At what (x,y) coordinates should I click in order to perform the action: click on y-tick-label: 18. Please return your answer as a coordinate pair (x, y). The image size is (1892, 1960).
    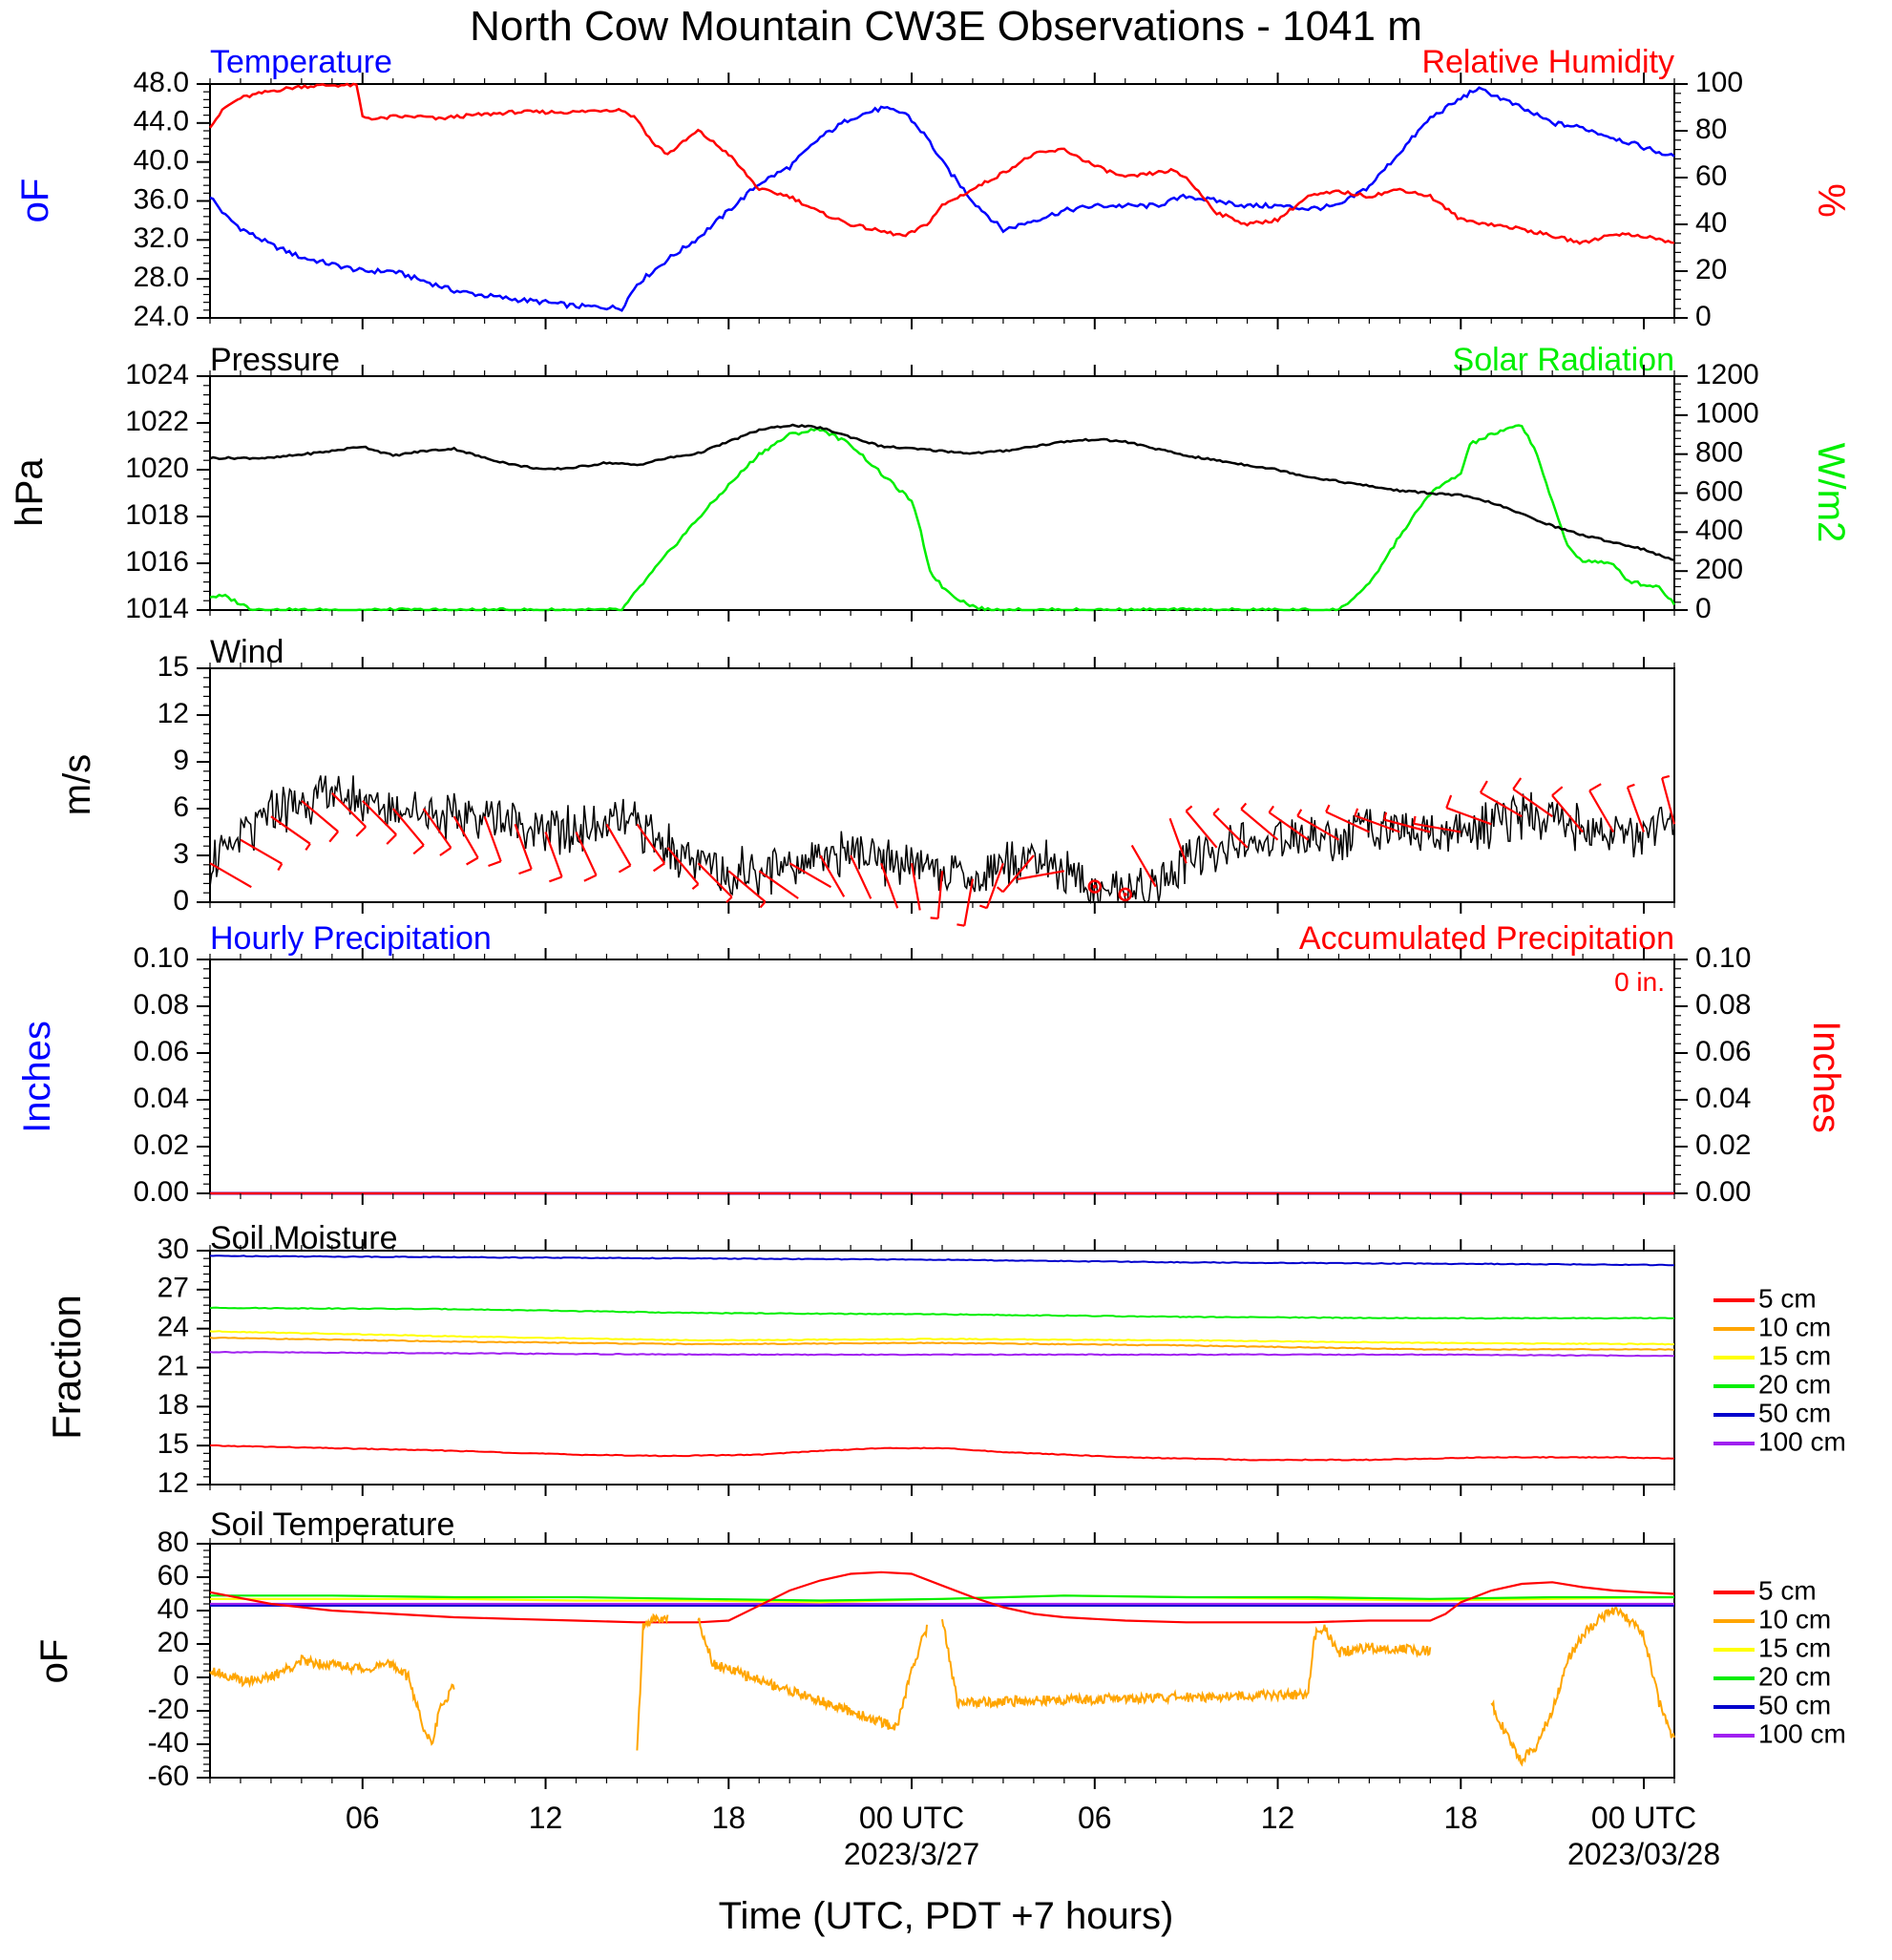
    Looking at the image, I should click on (173, 1405).